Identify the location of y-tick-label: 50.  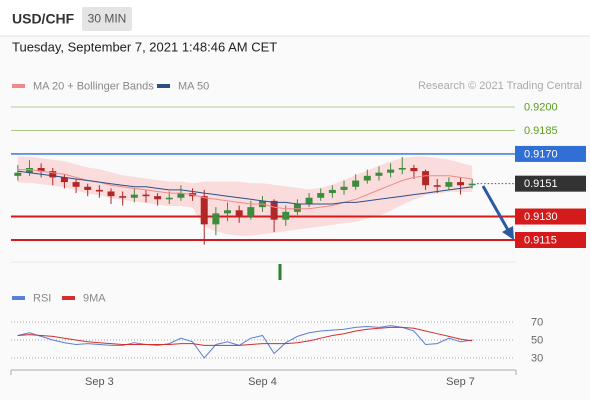
(537, 340).